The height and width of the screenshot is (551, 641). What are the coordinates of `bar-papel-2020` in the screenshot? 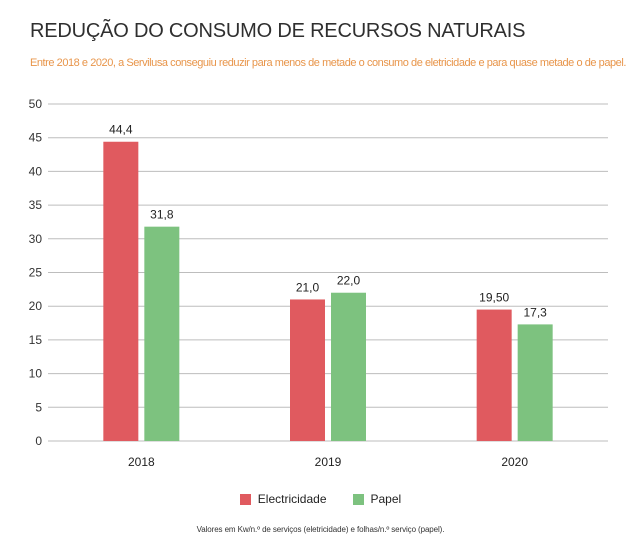 It's located at (535, 382).